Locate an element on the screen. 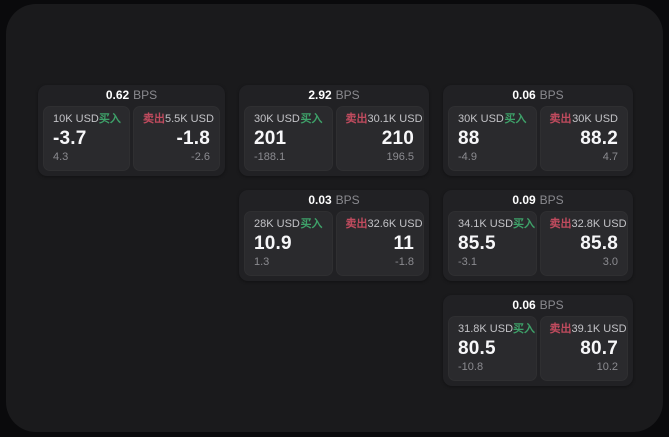 The image size is (669, 437). buy-price: -3.7 is located at coordinates (70, 138).